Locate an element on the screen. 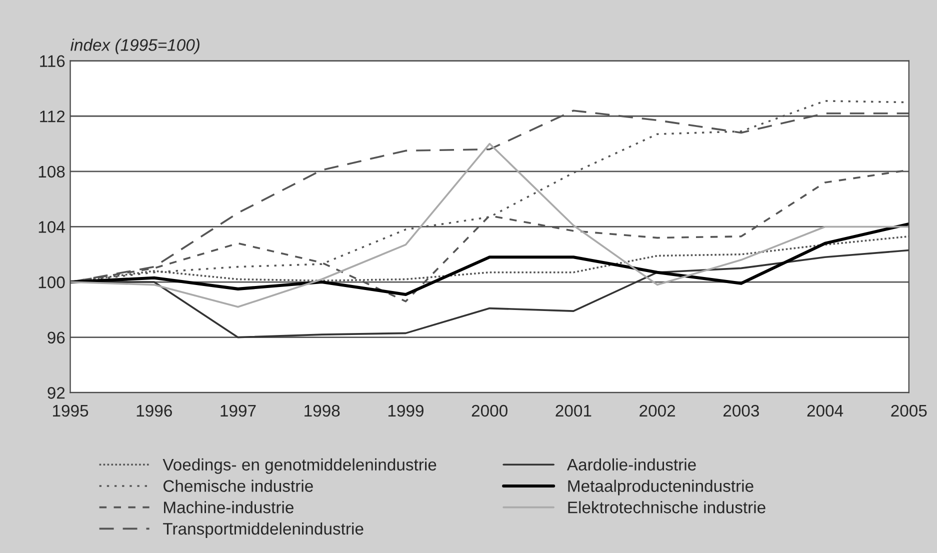 Image resolution: width=937 pixels, height=553 pixels. x-tick-label: 1999 is located at coordinates (406, 410).